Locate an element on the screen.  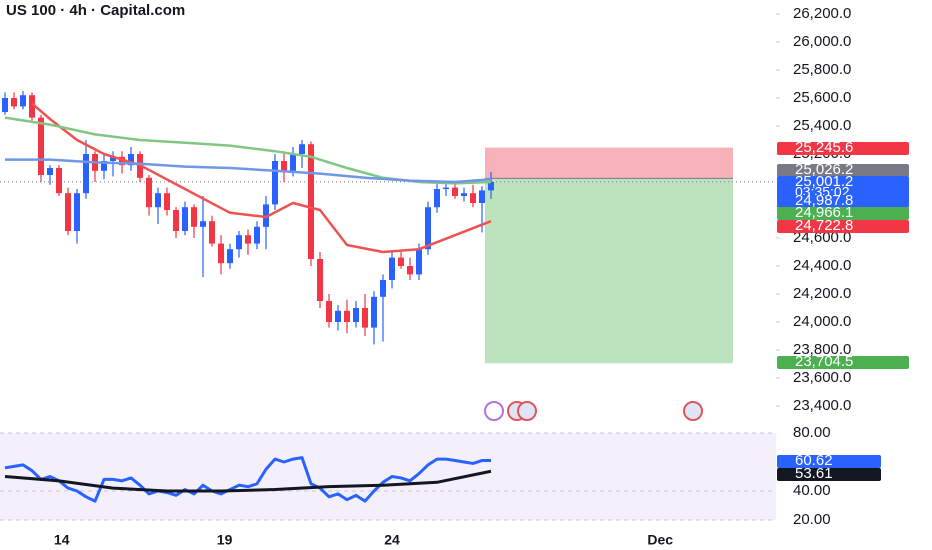
rsi-tick-label: 80.00 is located at coordinates (812, 432).